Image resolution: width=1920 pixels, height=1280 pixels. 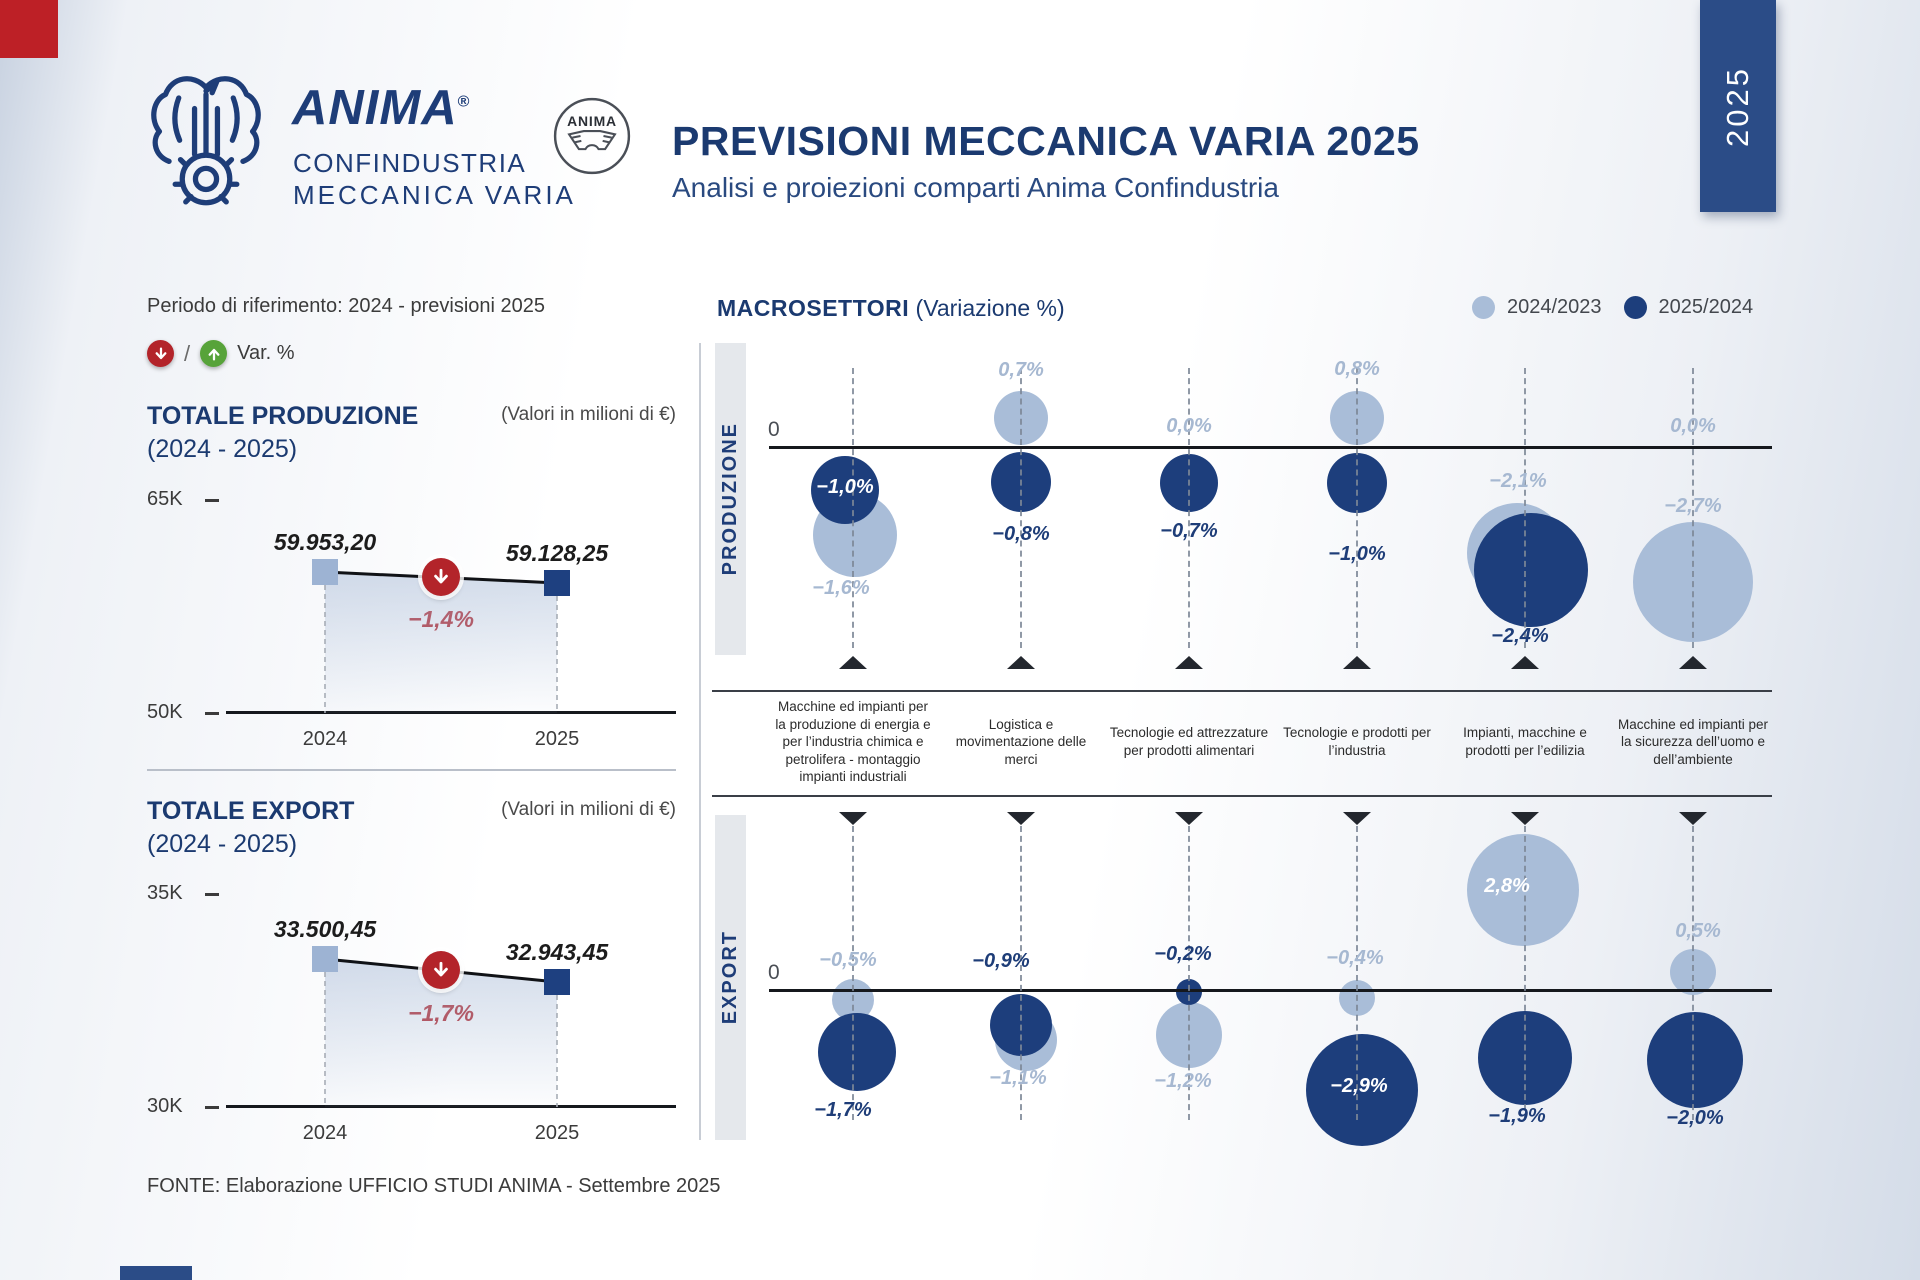 I want to click on produzione-col-4-dashline, so click(x=1357, y=508).